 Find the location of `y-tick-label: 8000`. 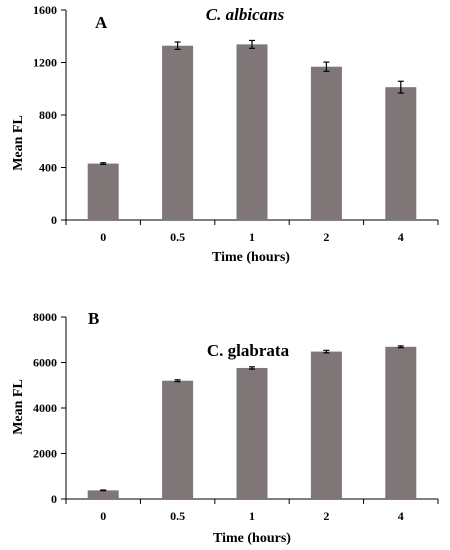

y-tick-label: 8000 is located at coordinates (45, 317).